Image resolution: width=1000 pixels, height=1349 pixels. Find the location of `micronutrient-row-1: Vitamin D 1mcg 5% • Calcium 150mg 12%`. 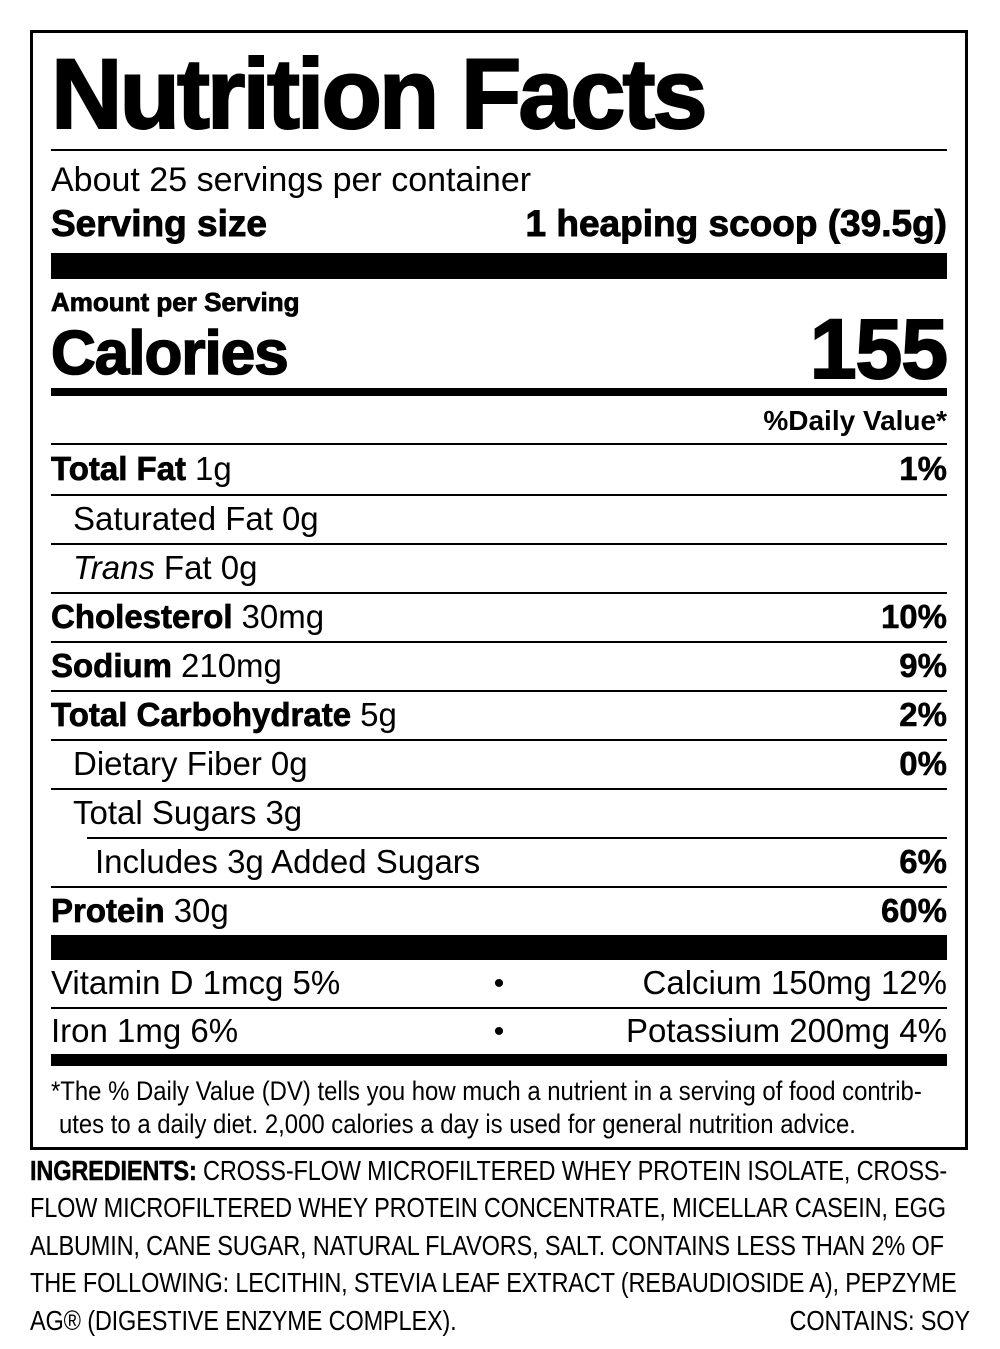

micronutrient-row-1: Vitamin D 1mcg 5% • Calcium 150mg 12% is located at coordinates (499, 983).